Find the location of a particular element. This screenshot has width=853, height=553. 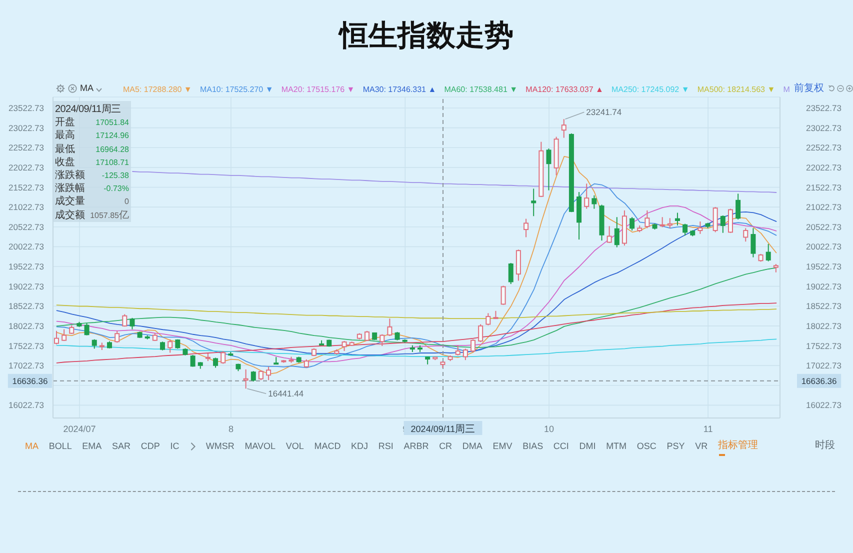

text: BOLL is located at coordinates (60, 446).